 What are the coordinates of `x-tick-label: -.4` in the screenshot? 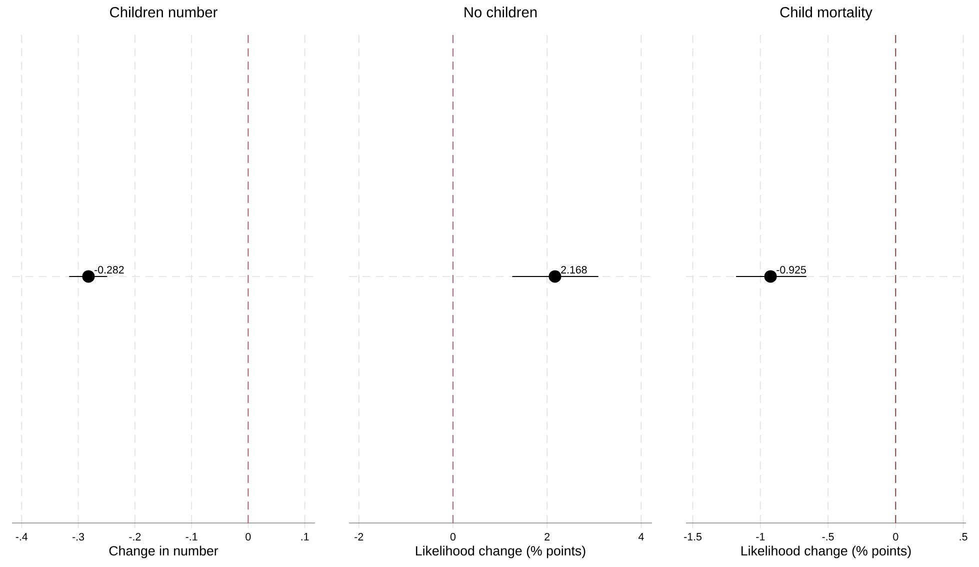 It's located at (22, 536).